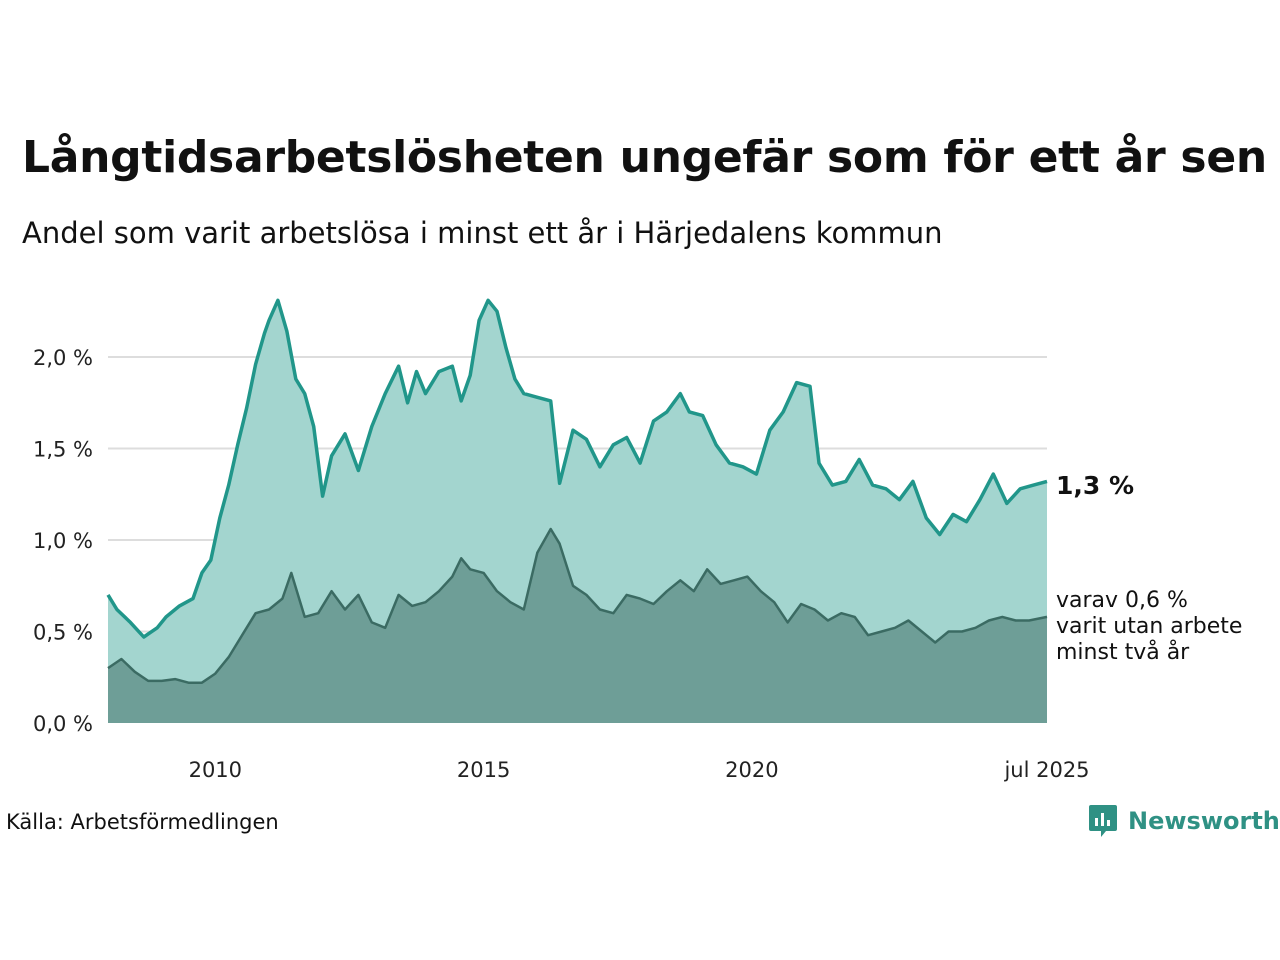 The height and width of the screenshot is (960, 1280). I want to click on end-label-two-years-line-1: varav 0,6 %, so click(1122, 600).